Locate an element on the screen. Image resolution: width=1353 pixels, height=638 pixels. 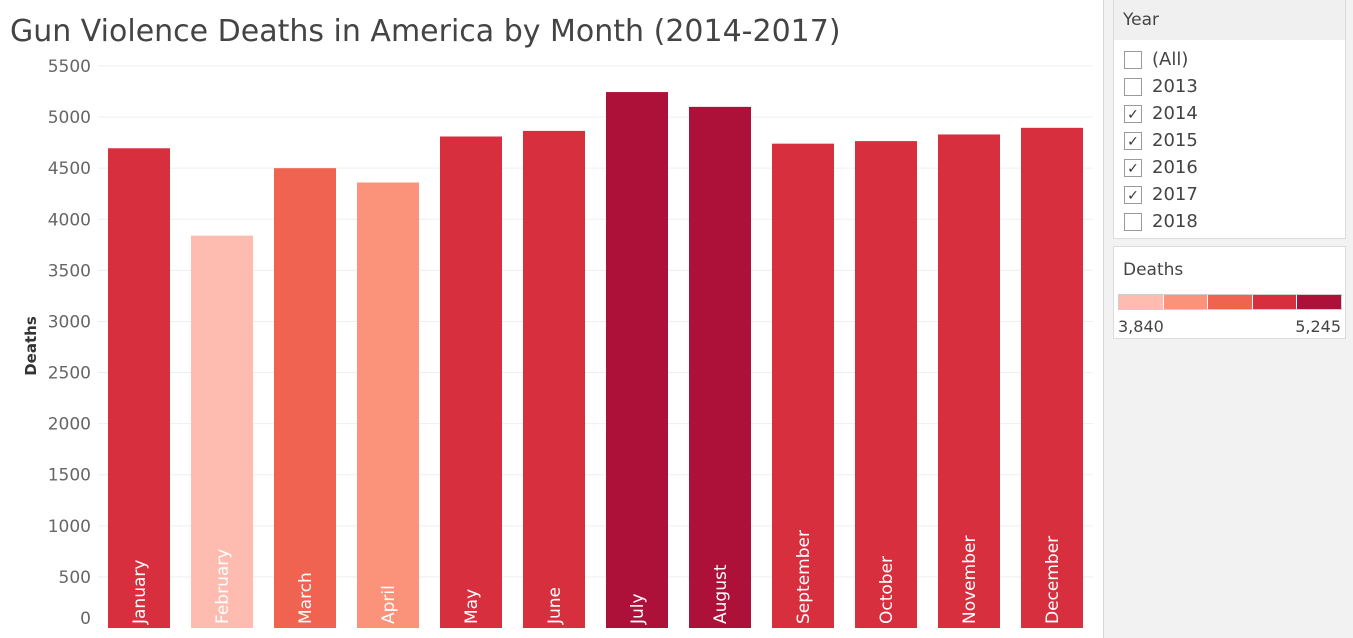
y-tick-label: 4000 is located at coordinates (69, 220).